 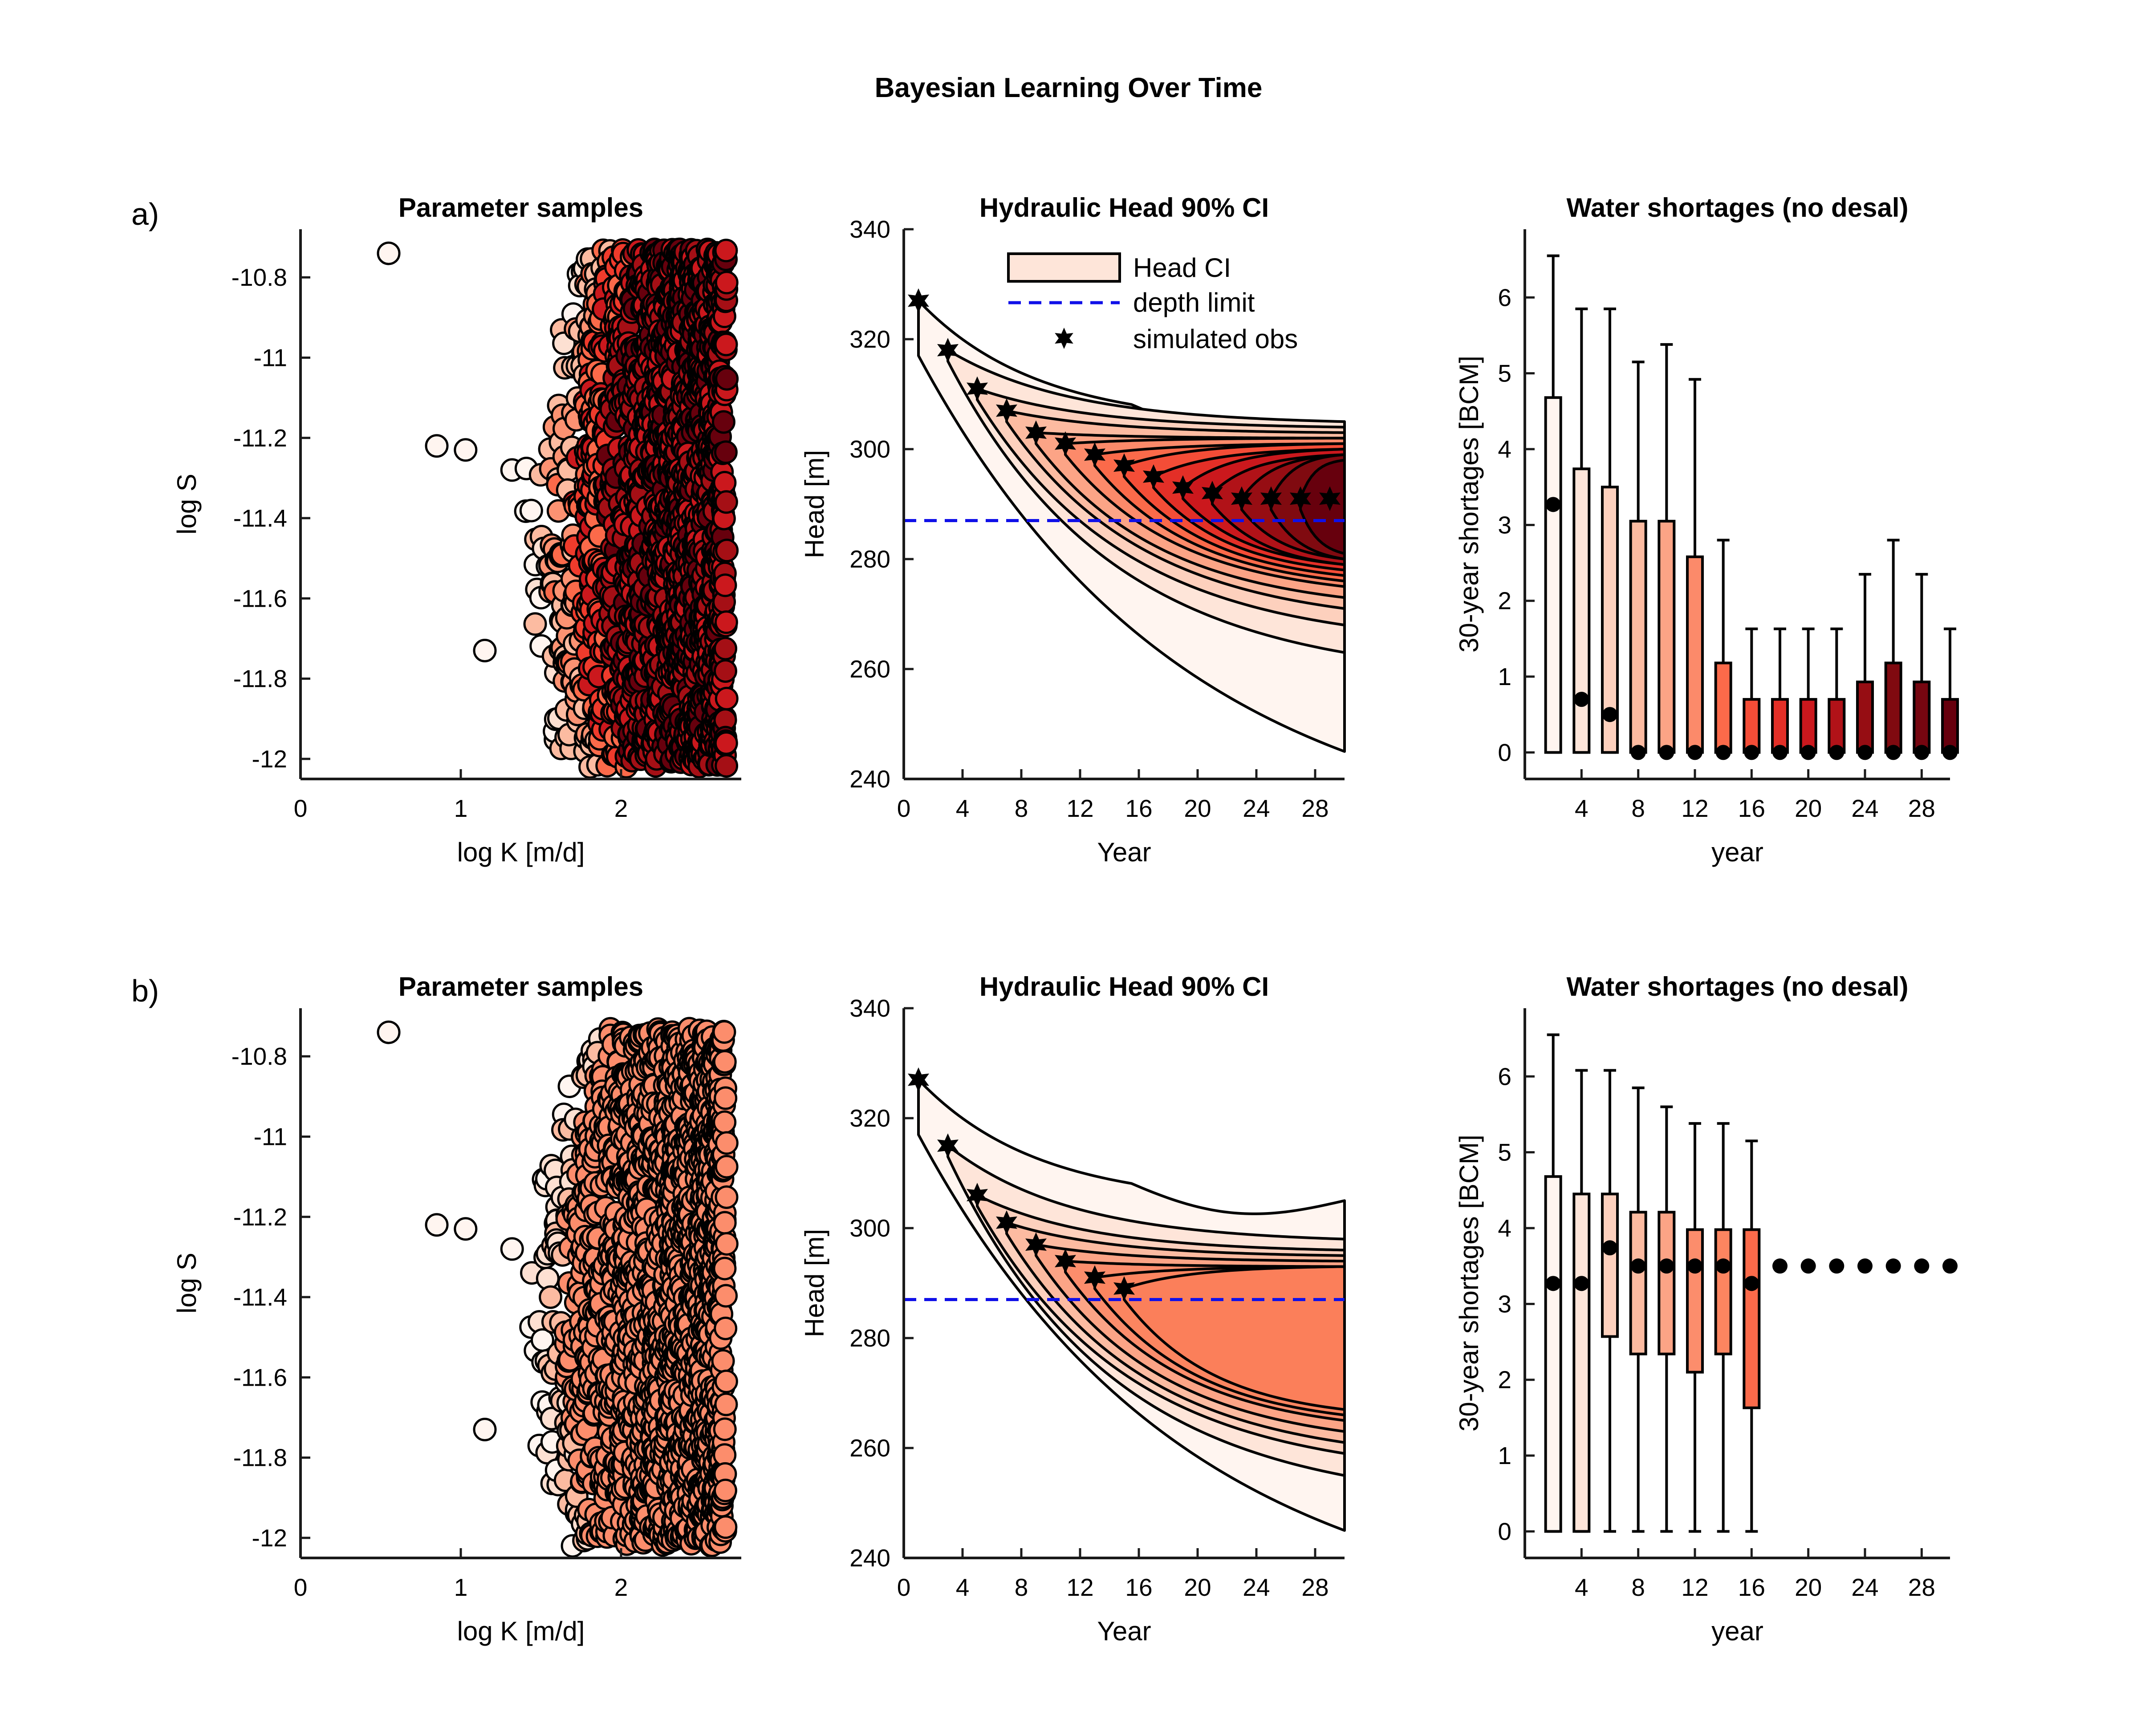 What do you see at coordinates (1737, 852) in the screenshot?
I see `x-axis-label: year` at bounding box center [1737, 852].